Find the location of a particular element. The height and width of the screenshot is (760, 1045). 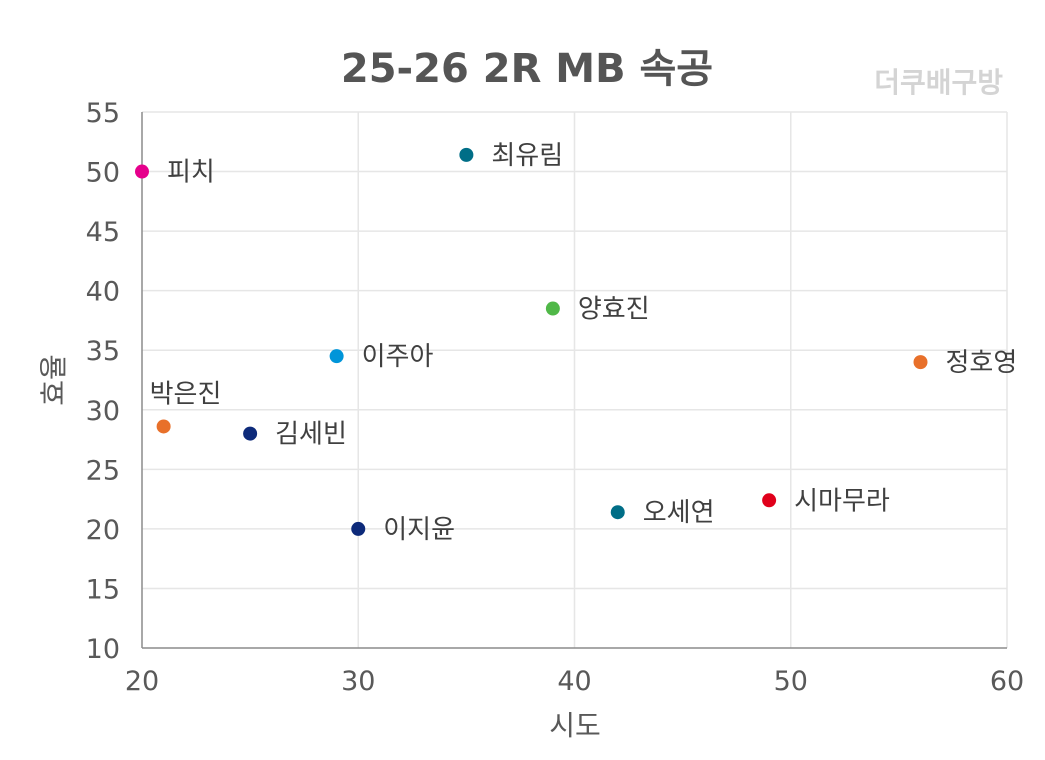

x-tick-label: 30 is located at coordinates (358, 681).